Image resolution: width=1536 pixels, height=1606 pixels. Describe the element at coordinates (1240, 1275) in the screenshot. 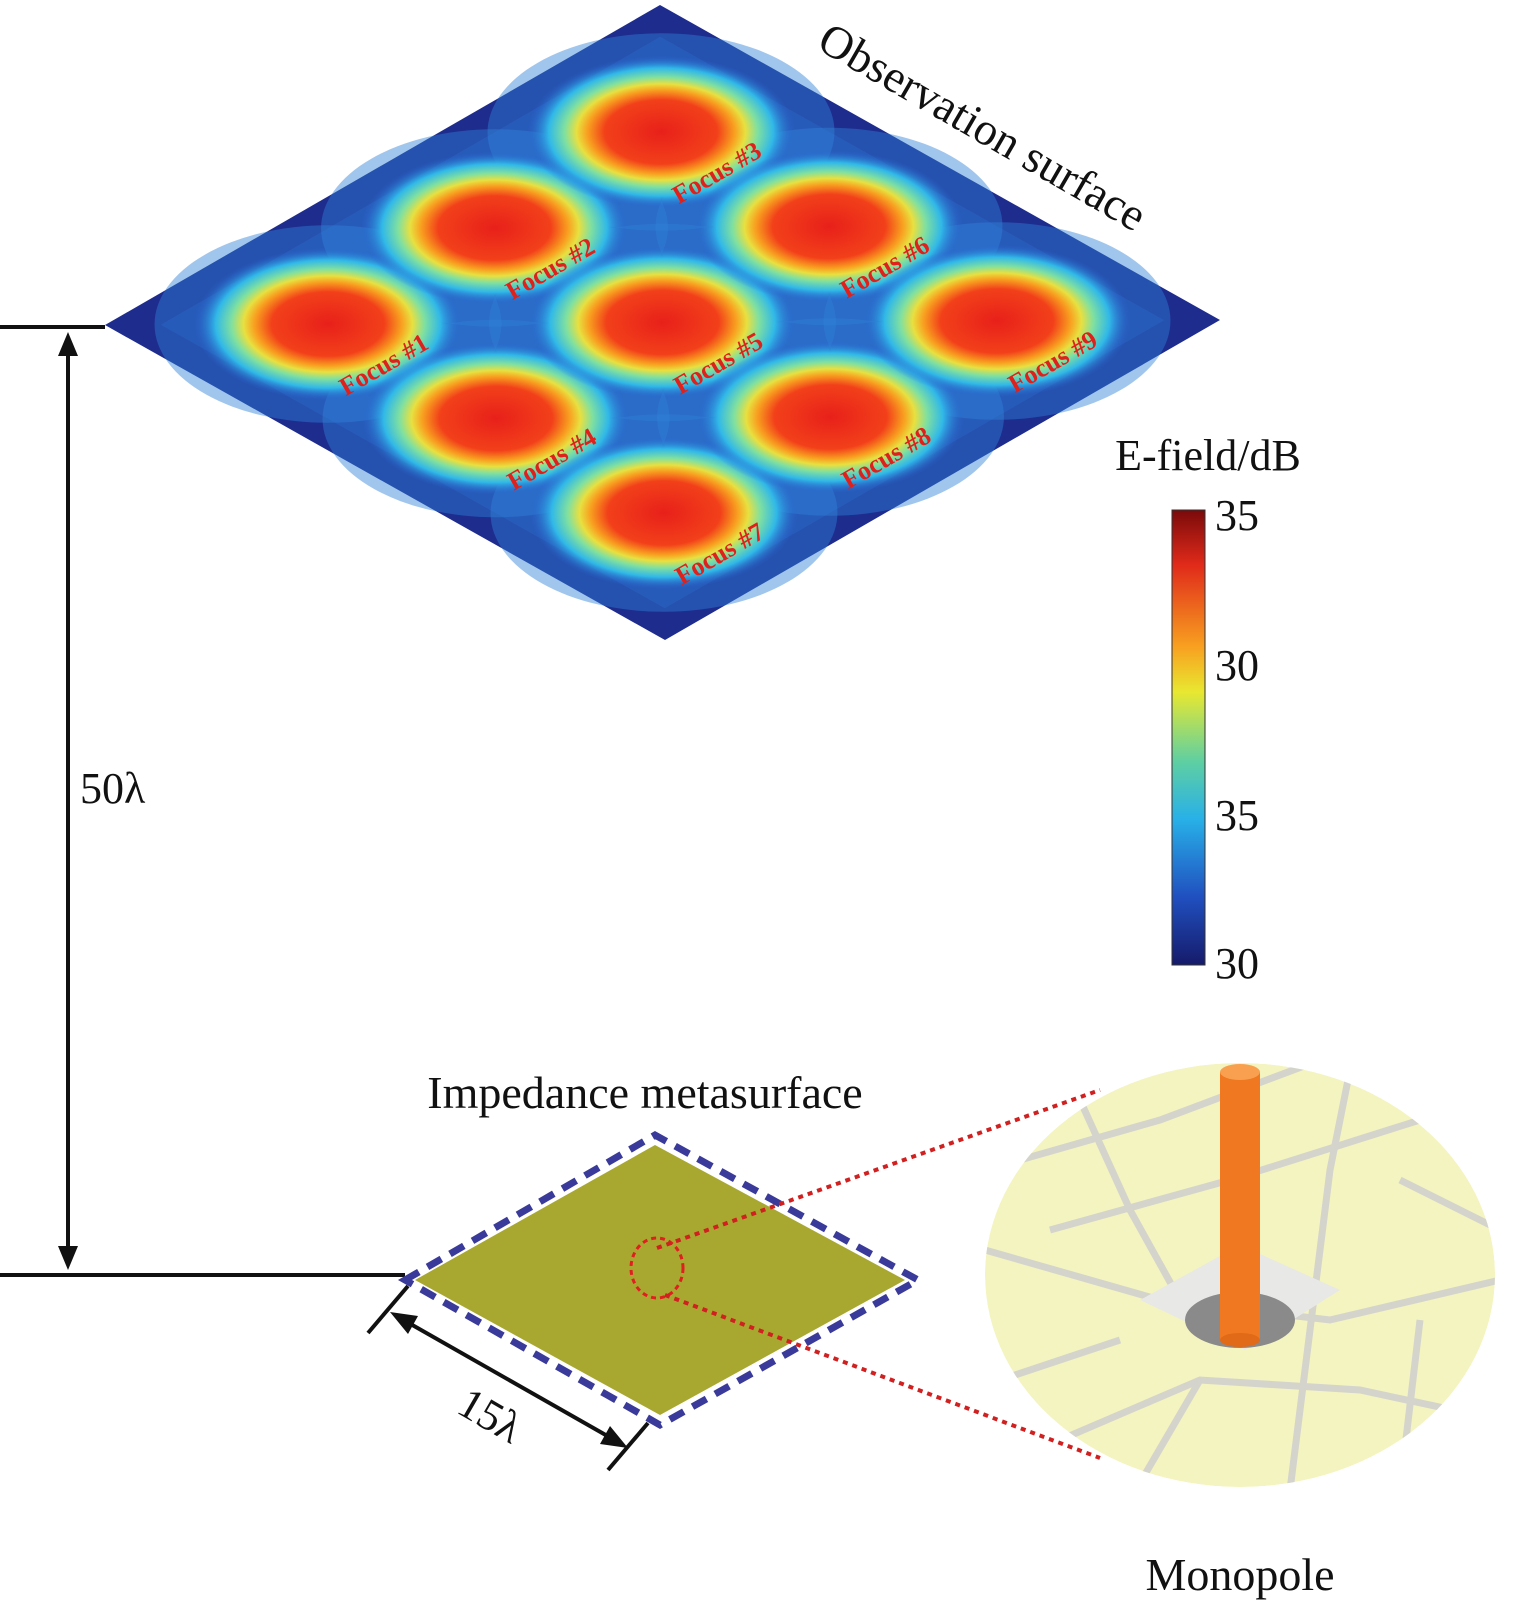

I see `zoom-view` at that location.